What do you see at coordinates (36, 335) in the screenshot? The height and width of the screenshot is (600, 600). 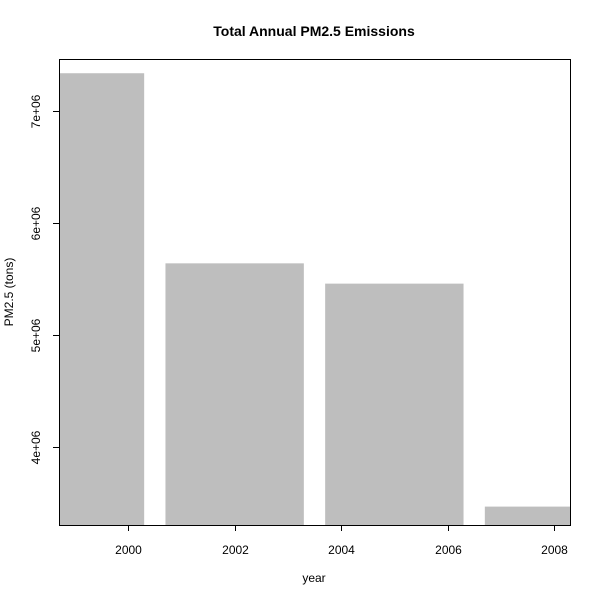 I see `y-tick-label-1: 5e+06` at bounding box center [36, 335].